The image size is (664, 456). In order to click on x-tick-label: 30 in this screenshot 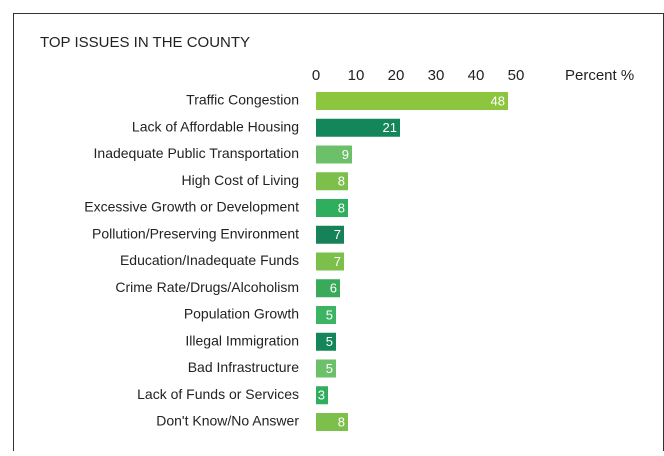, I will do `click(436, 75)`.